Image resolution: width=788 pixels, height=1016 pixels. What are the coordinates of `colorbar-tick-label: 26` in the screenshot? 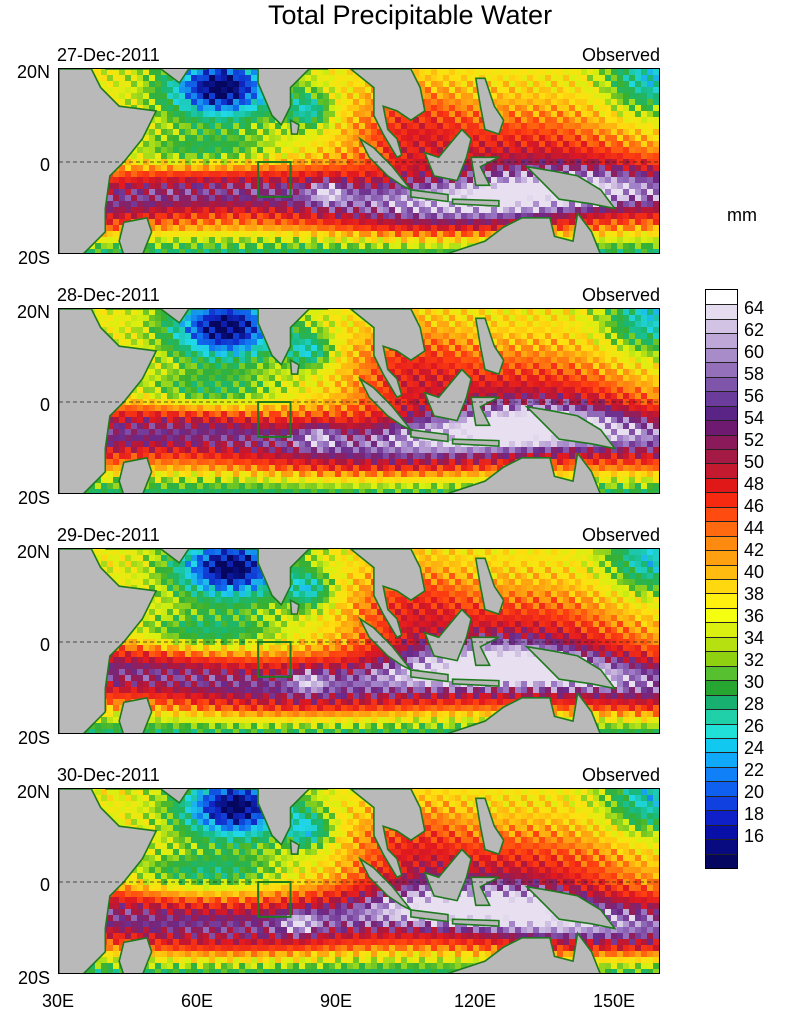 It's located at (754, 726).